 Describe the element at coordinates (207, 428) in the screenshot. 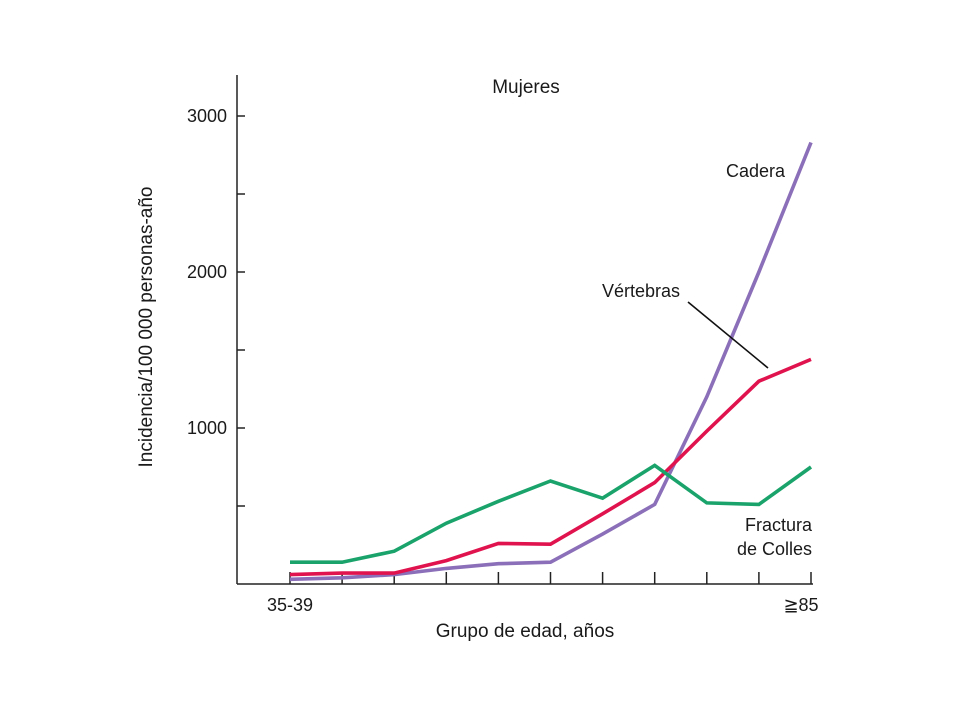

I see `y-tick-label-1000: 1000` at that location.